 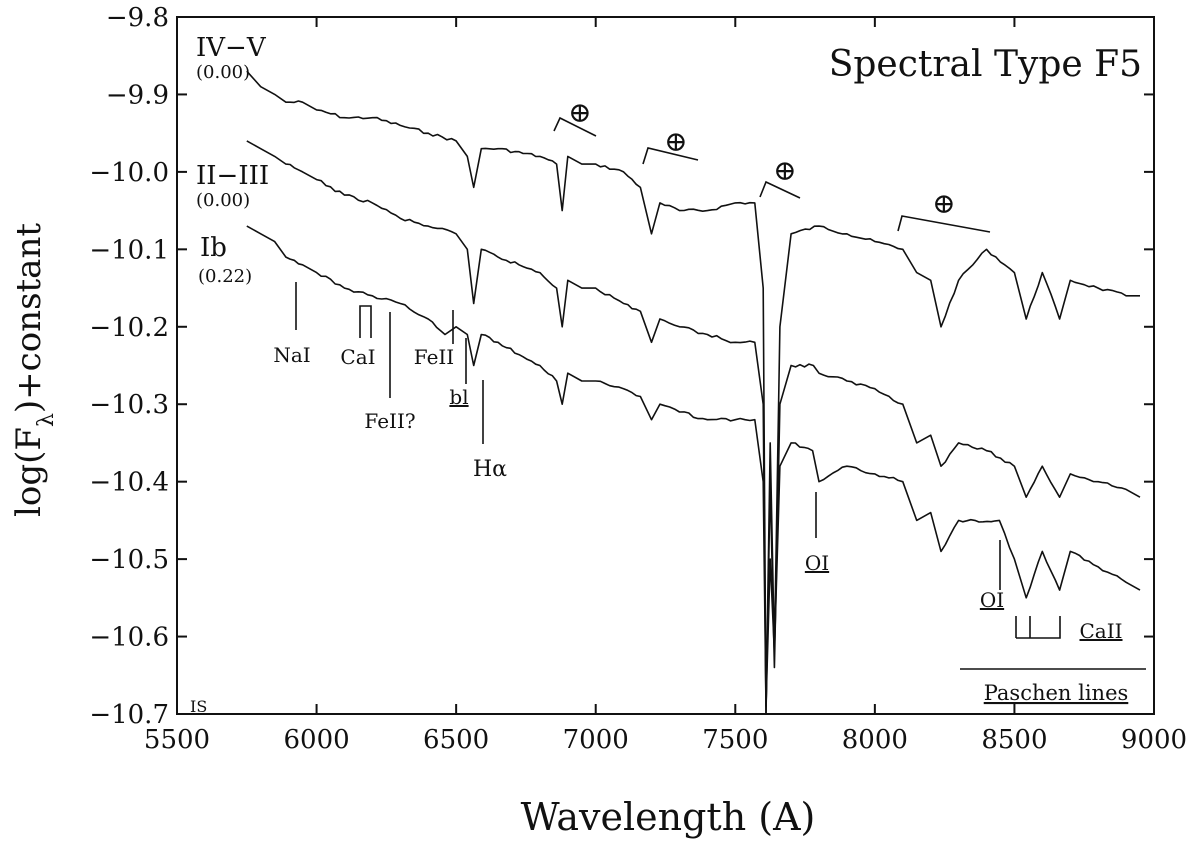 What do you see at coordinates (596, 740) in the screenshot?
I see `x-tick-label: 7000` at bounding box center [596, 740].